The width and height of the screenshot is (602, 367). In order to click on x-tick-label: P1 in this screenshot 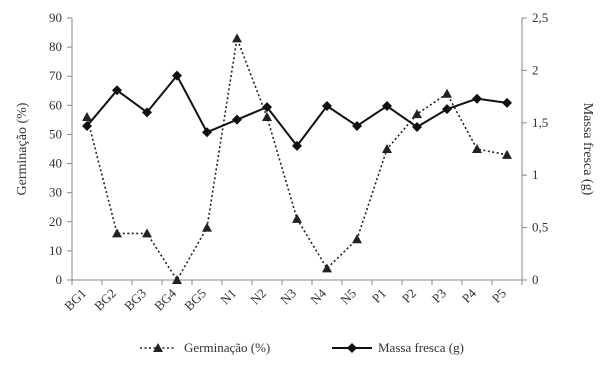, I will do `click(379, 296)`.